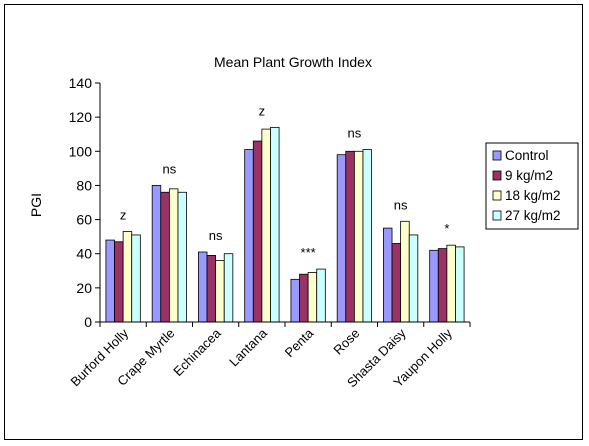 Image resolution: width=589 pixels, height=446 pixels. Describe the element at coordinates (197, 352) in the screenshot. I see `x-tick-label-3: Echinacea` at that location.